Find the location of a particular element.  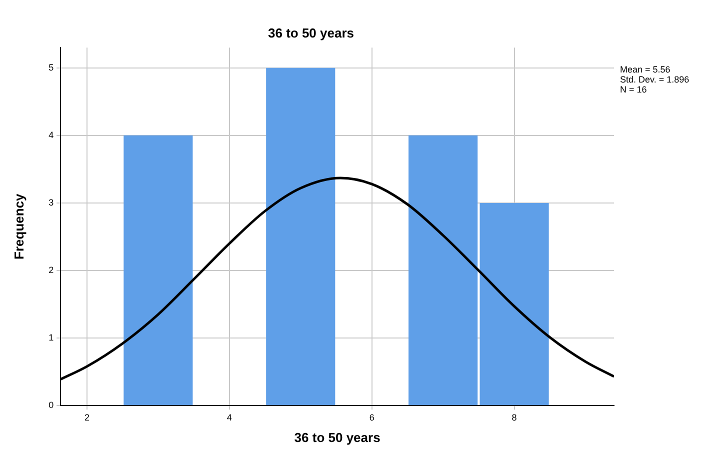

y-tick-label: 0 is located at coordinates (51, 405).